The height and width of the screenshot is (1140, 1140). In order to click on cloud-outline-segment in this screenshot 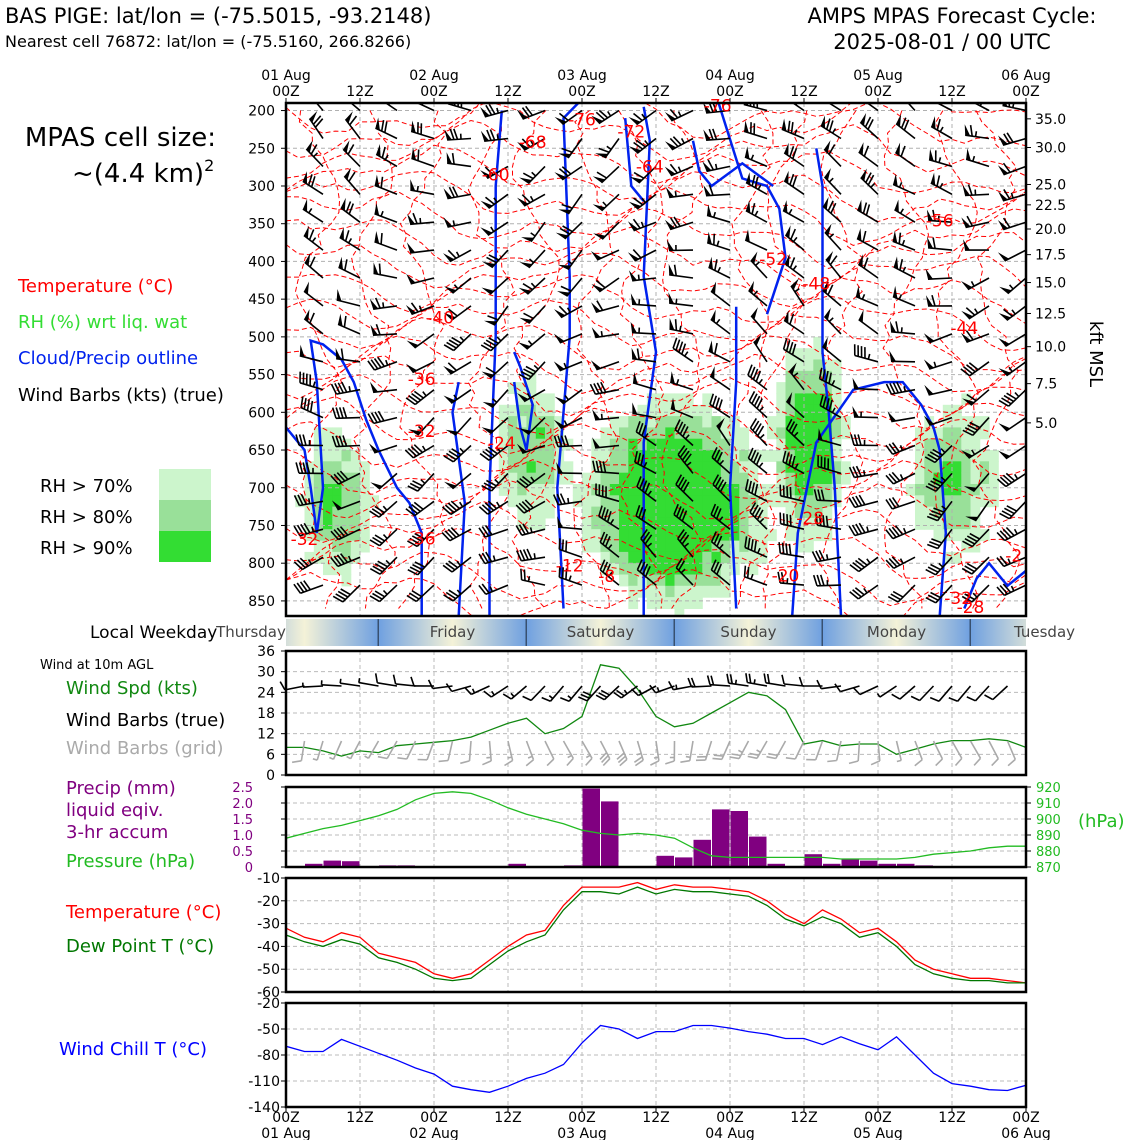, I will do `click(634, 159)`.